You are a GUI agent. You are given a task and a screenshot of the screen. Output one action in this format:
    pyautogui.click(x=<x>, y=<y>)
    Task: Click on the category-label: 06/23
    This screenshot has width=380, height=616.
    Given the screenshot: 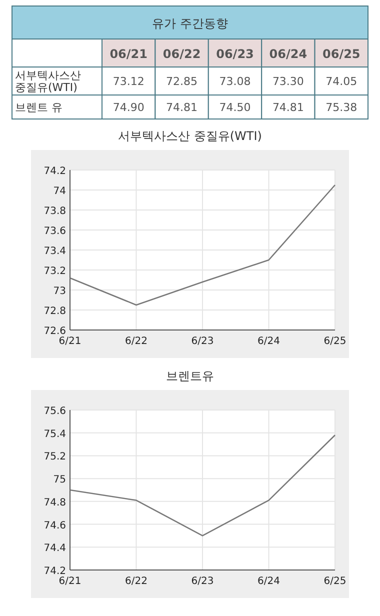 What is the action you would take?
    pyautogui.click(x=235, y=54)
    